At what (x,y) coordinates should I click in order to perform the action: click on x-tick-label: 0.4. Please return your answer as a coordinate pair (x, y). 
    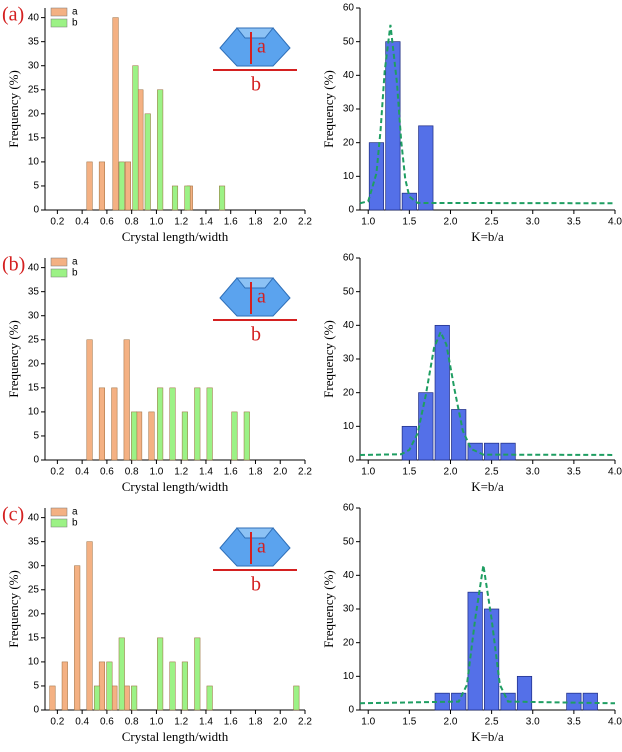
    Looking at the image, I should click on (82, 222).